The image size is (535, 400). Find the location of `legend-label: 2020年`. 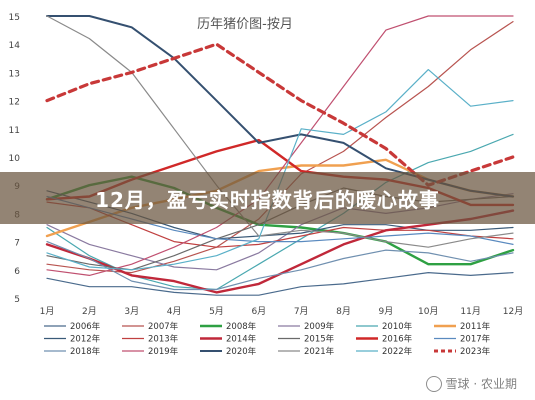

legend-label: 2020年 is located at coordinates (241, 351).